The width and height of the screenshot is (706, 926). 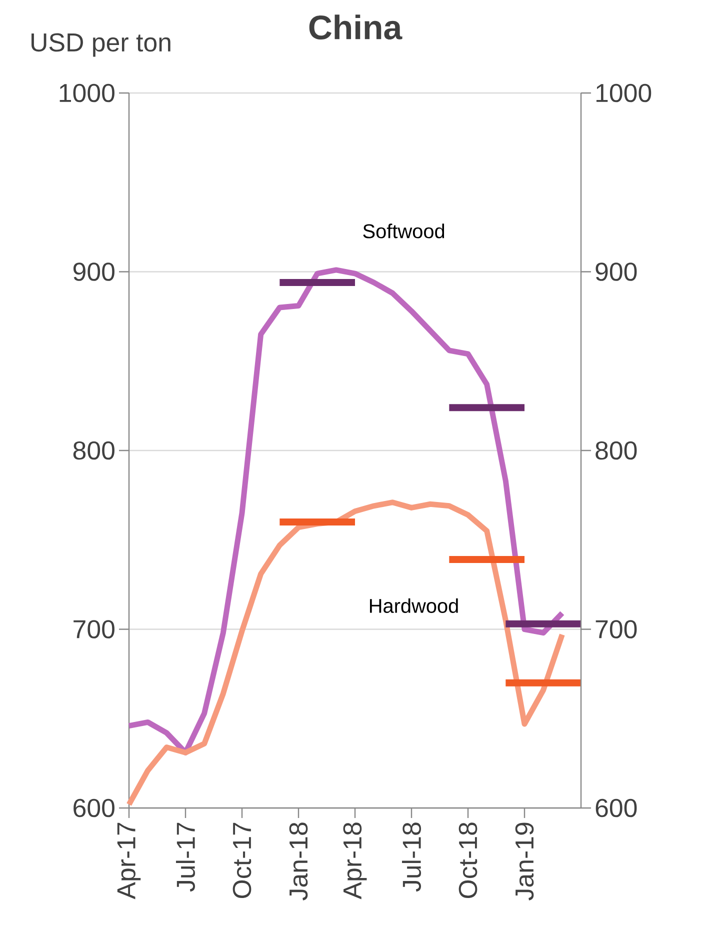 I want to click on y2-tick-label: 900, so click(x=616, y=271).